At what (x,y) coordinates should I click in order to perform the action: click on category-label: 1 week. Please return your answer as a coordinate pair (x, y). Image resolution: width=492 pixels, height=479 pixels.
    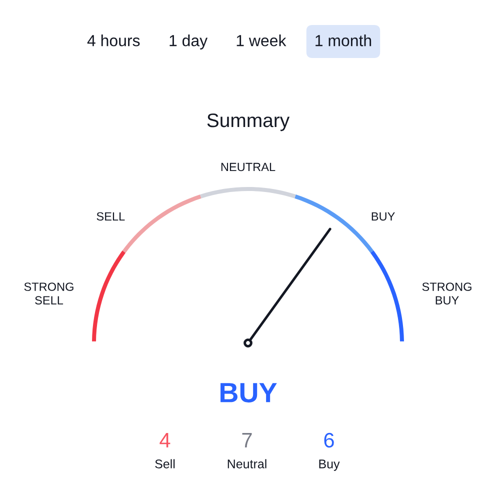
    Looking at the image, I should click on (261, 40).